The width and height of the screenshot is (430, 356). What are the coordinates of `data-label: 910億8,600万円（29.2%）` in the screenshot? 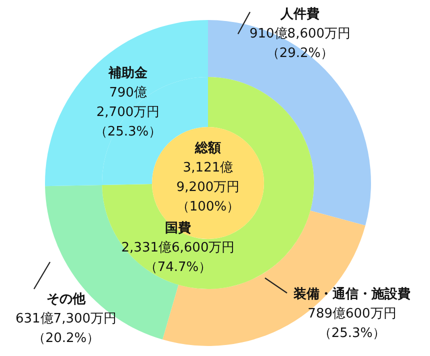 It's located at (300, 43).